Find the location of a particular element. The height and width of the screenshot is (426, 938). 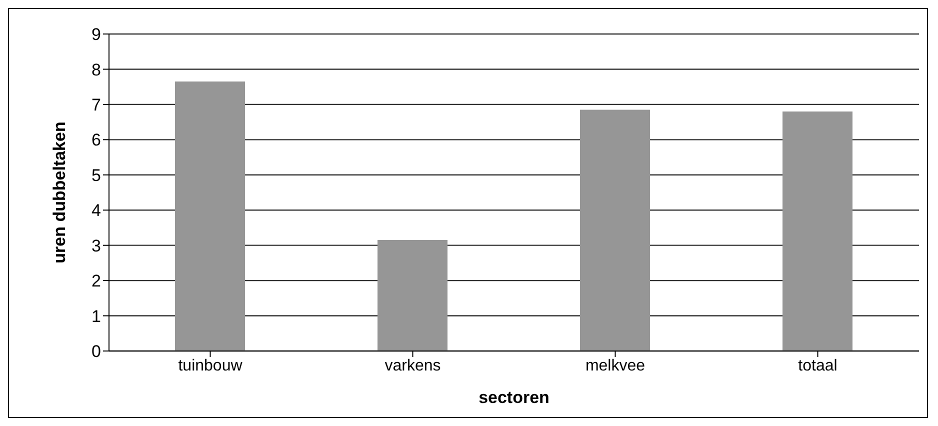

y-tick-label: 6 is located at coordinates (96, 140).